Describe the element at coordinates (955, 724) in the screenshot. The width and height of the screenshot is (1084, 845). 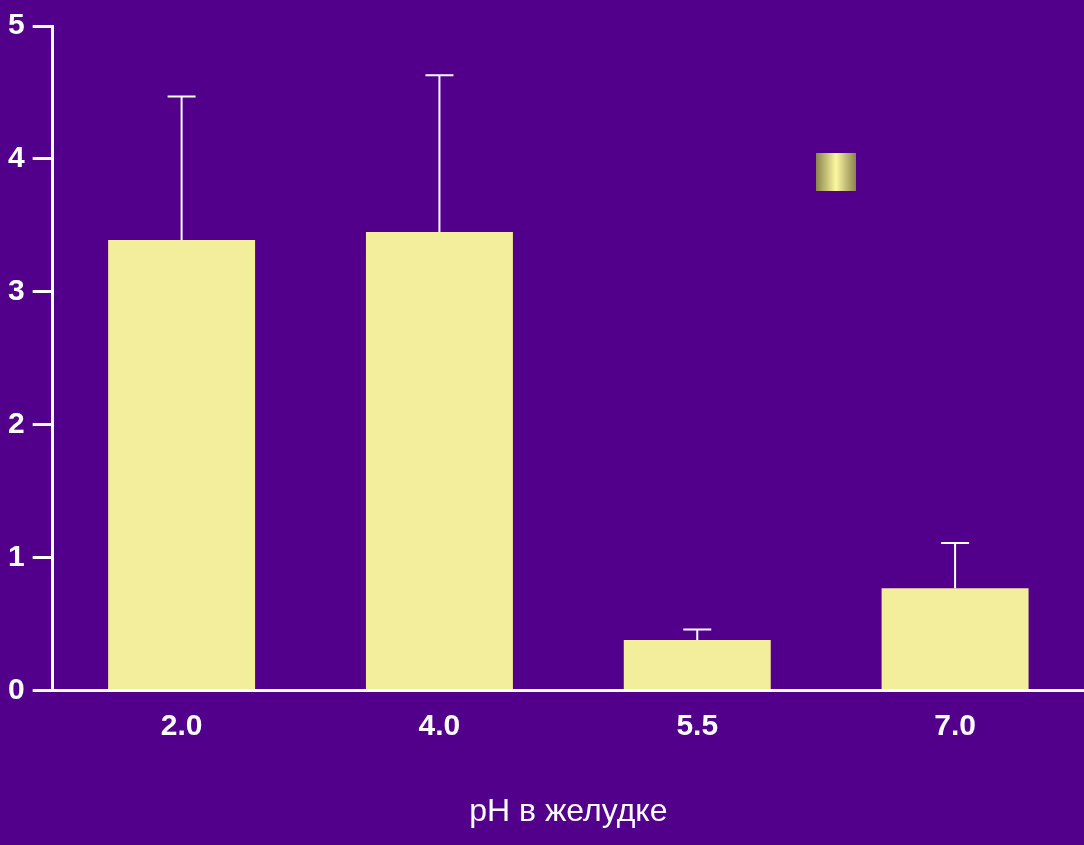
I see `x-tick-label: 7.0` at that location.